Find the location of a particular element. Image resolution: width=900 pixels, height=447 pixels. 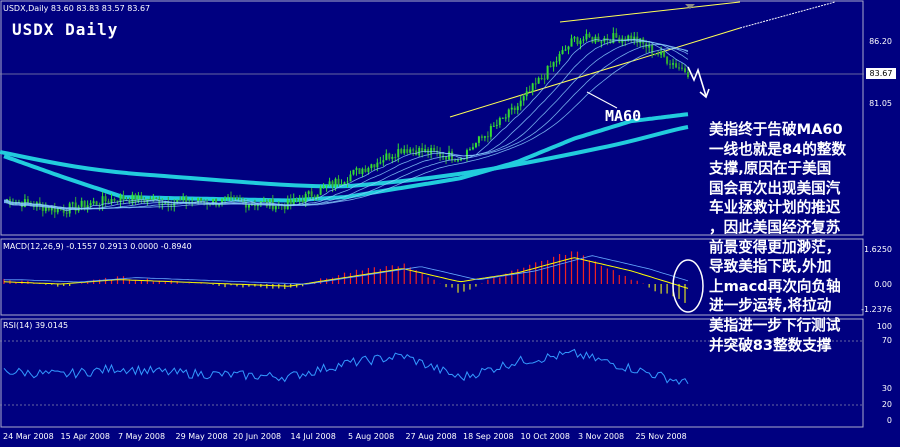

macd-signal-line is located at coordinates (346, 272).